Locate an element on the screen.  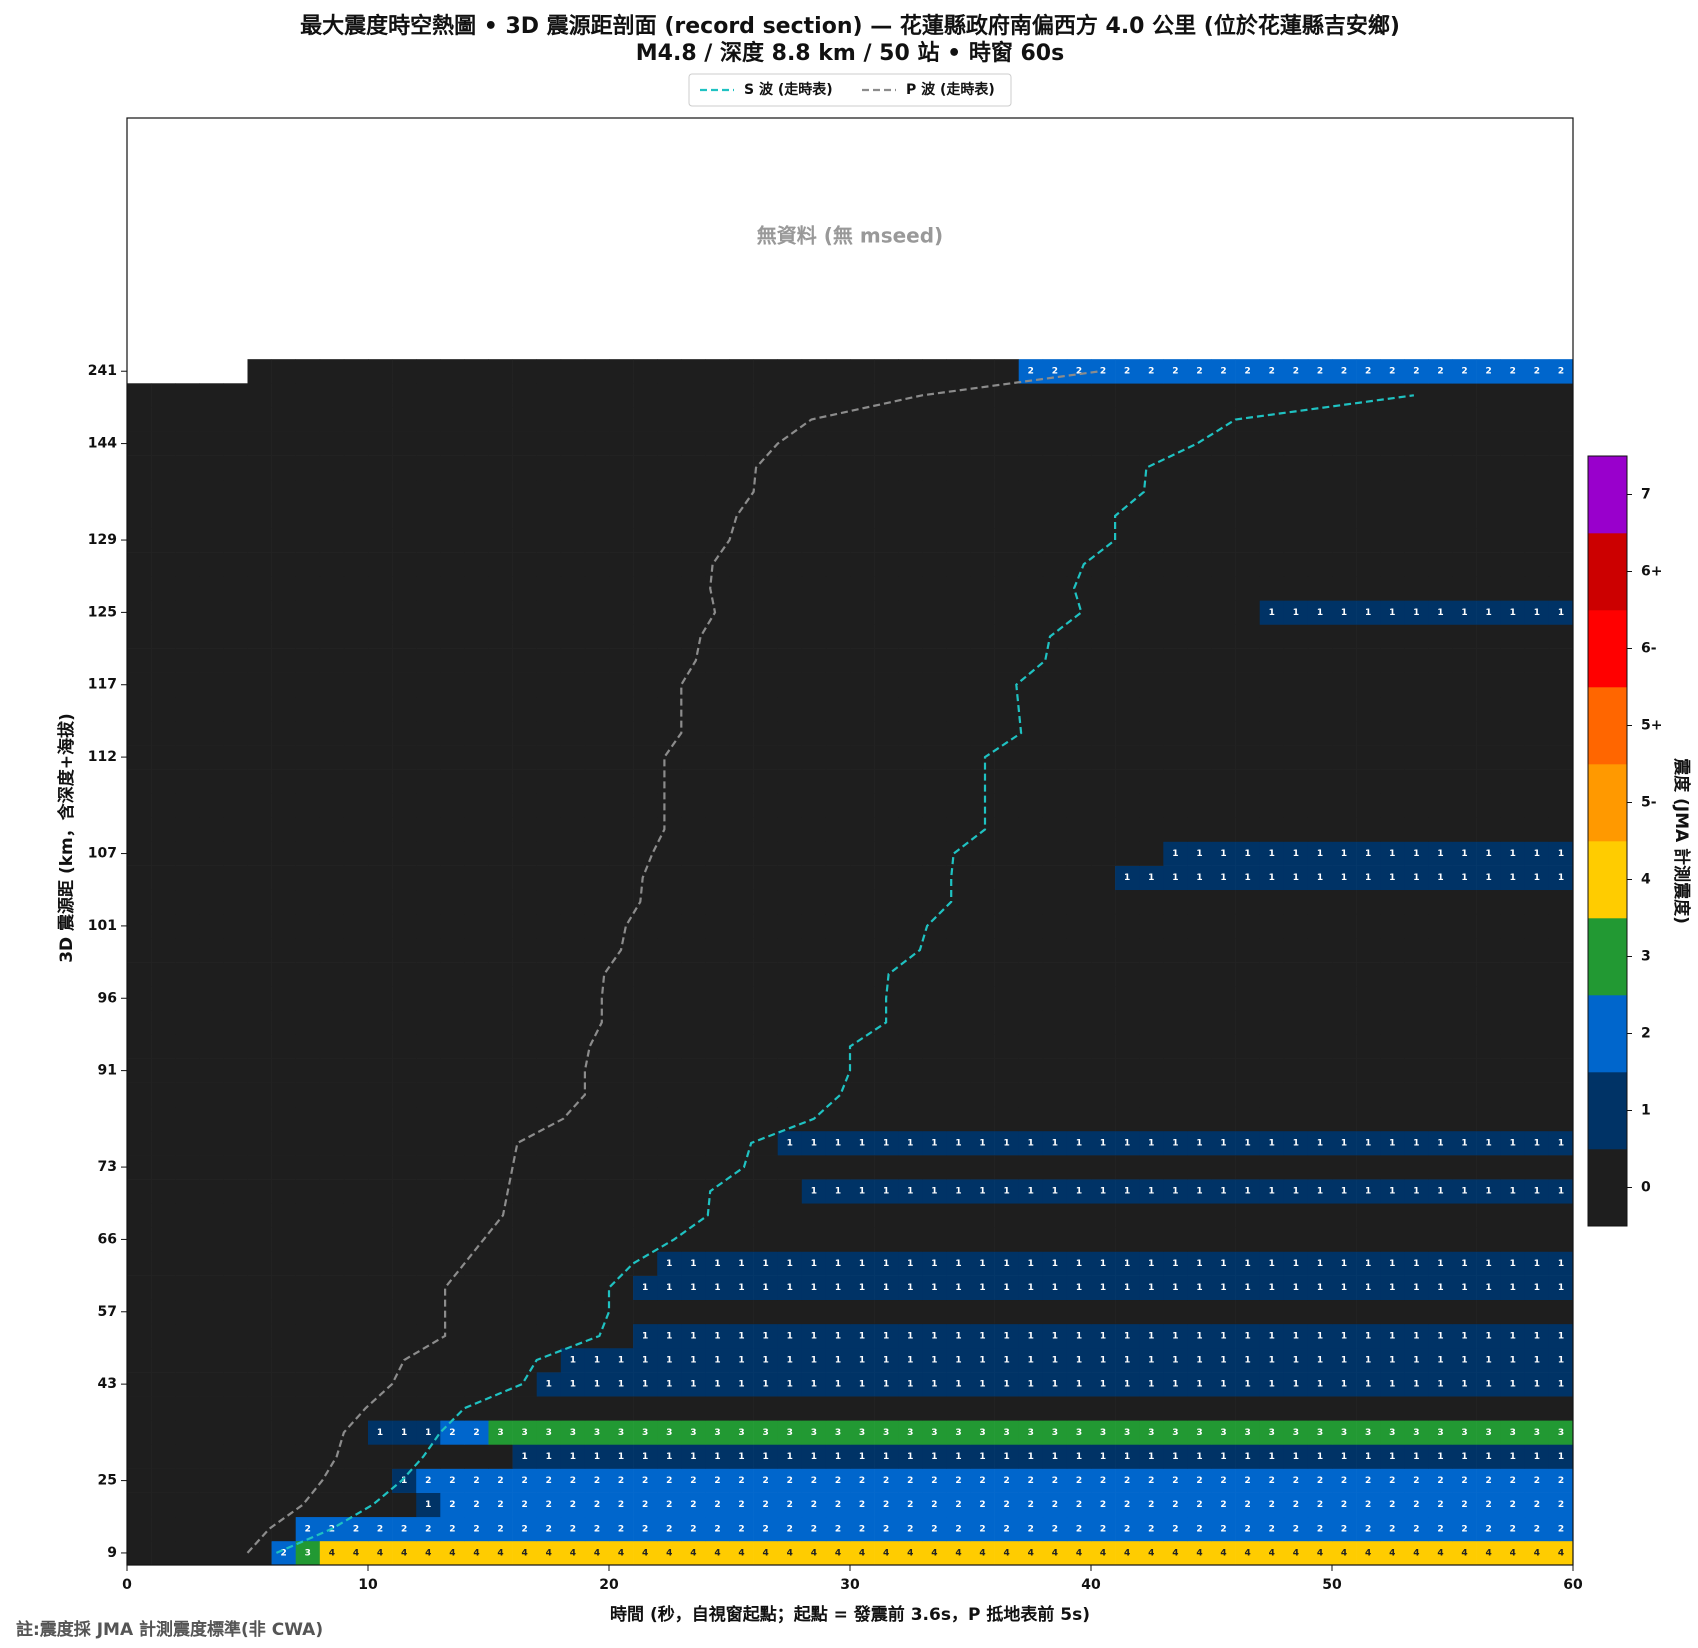
colorbar-swatch is located at coordinates (1607, 649).